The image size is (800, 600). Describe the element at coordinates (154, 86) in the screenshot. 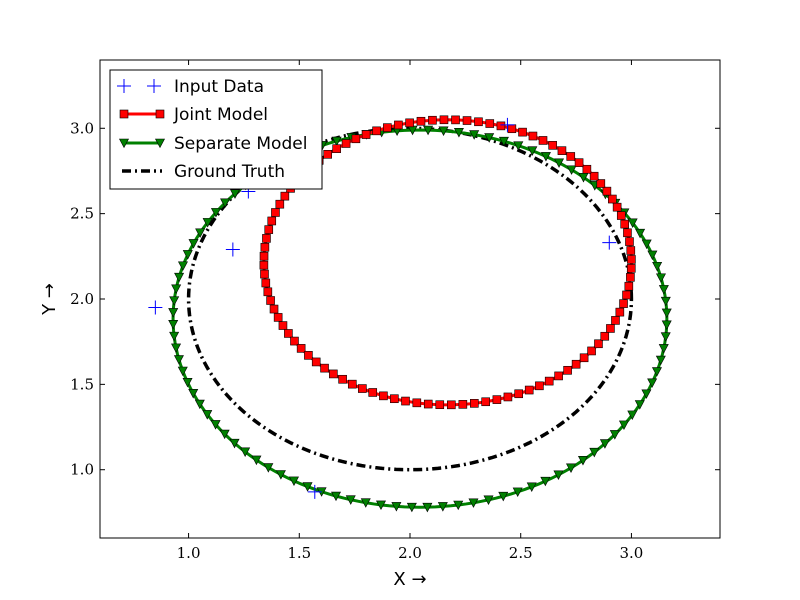

I see `legend-marker-input-data` at that location.